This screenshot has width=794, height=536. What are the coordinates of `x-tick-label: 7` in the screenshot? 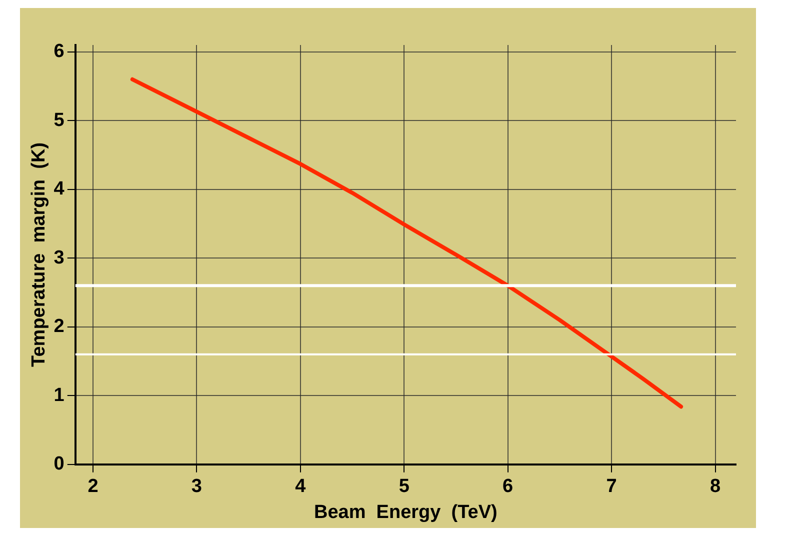 It's located at (611, 487).